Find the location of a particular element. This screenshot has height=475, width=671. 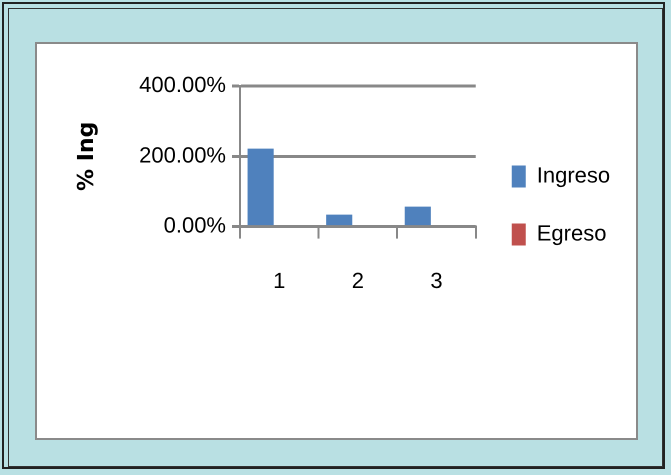

legend-label: Ingreso is located at coordinates (573, 175).